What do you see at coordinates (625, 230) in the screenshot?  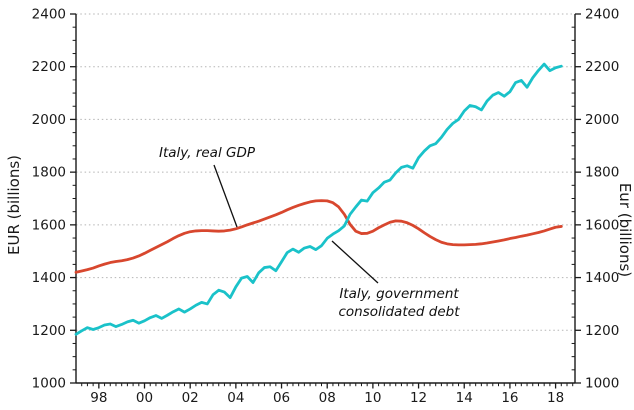 I see `right-axis-title: Eur (billions)` at bounding box center [625, 230].